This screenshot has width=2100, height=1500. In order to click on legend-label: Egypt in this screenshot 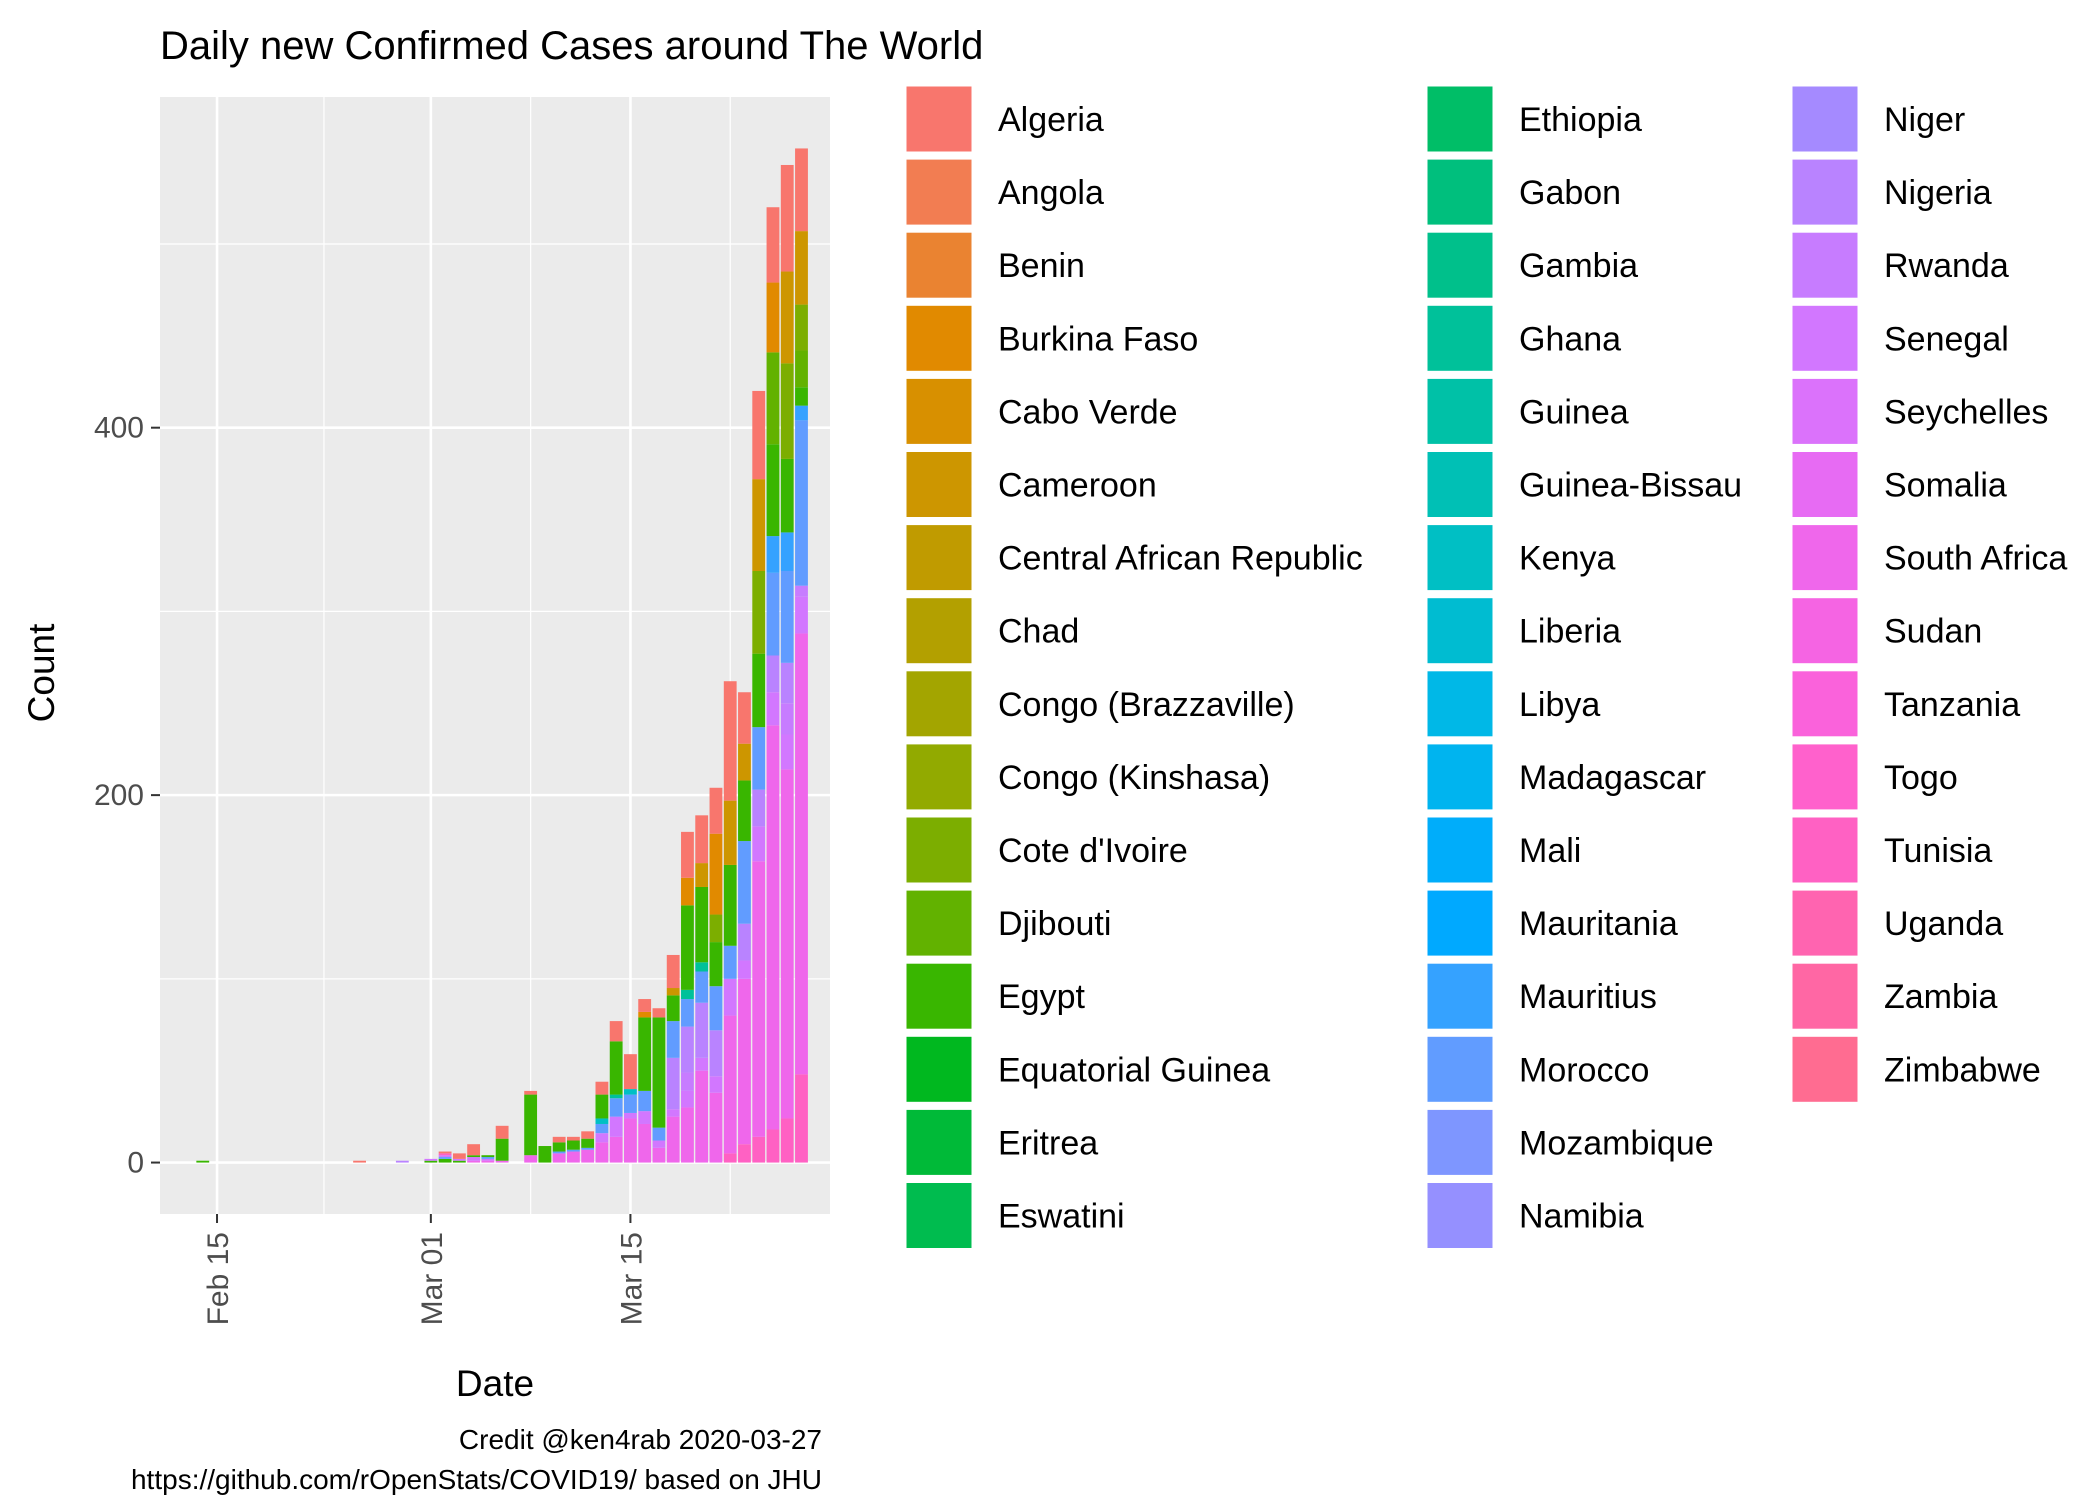, I will do `click(1041, 997)`.